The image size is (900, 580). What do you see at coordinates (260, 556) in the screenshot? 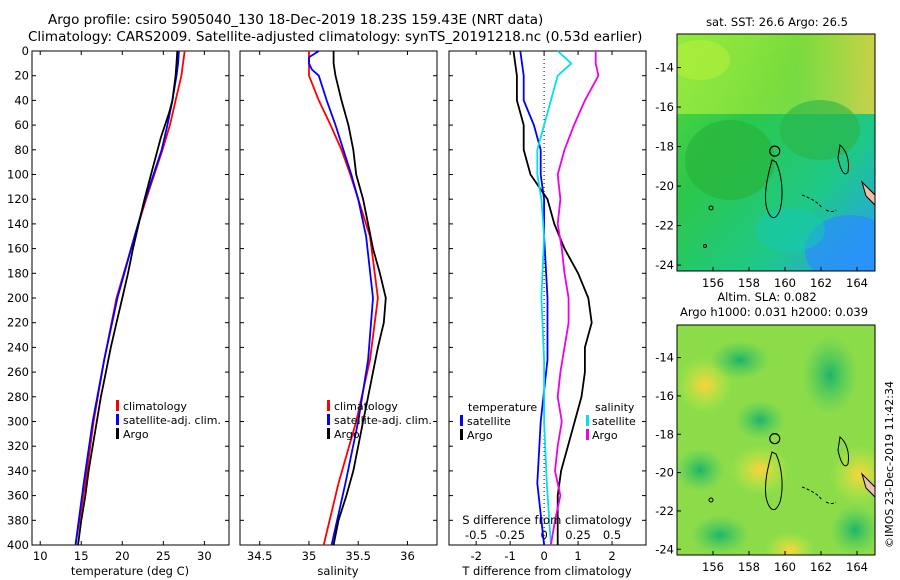
I see `x-tick-label: 34.5` at bounding box center [260, 556].